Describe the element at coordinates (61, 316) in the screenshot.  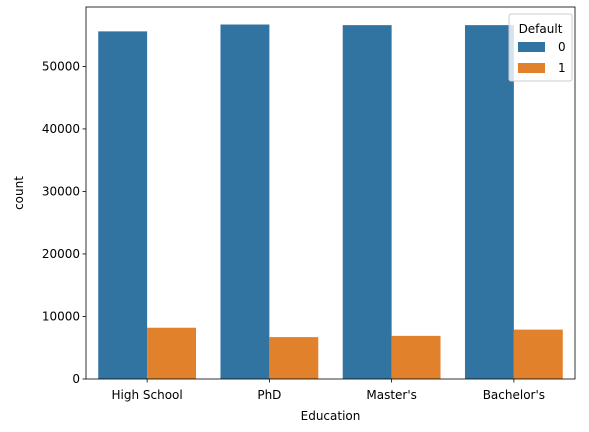
I see `y-tick-label: 10000` at that location.